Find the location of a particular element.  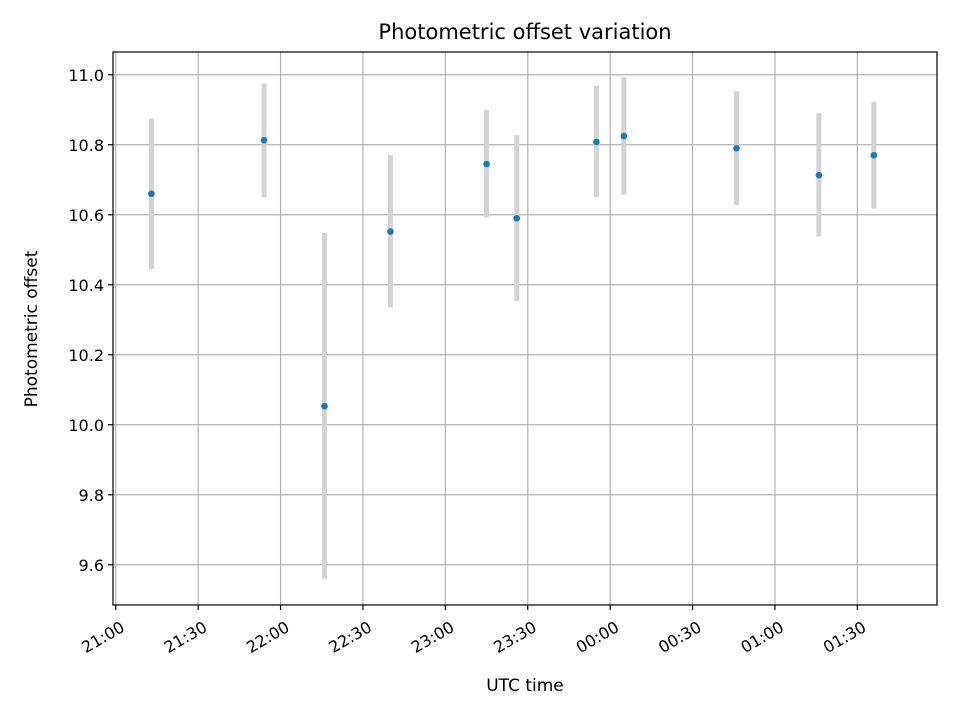

x-tick-label: 21:30 is located at coordinates (185, 637).